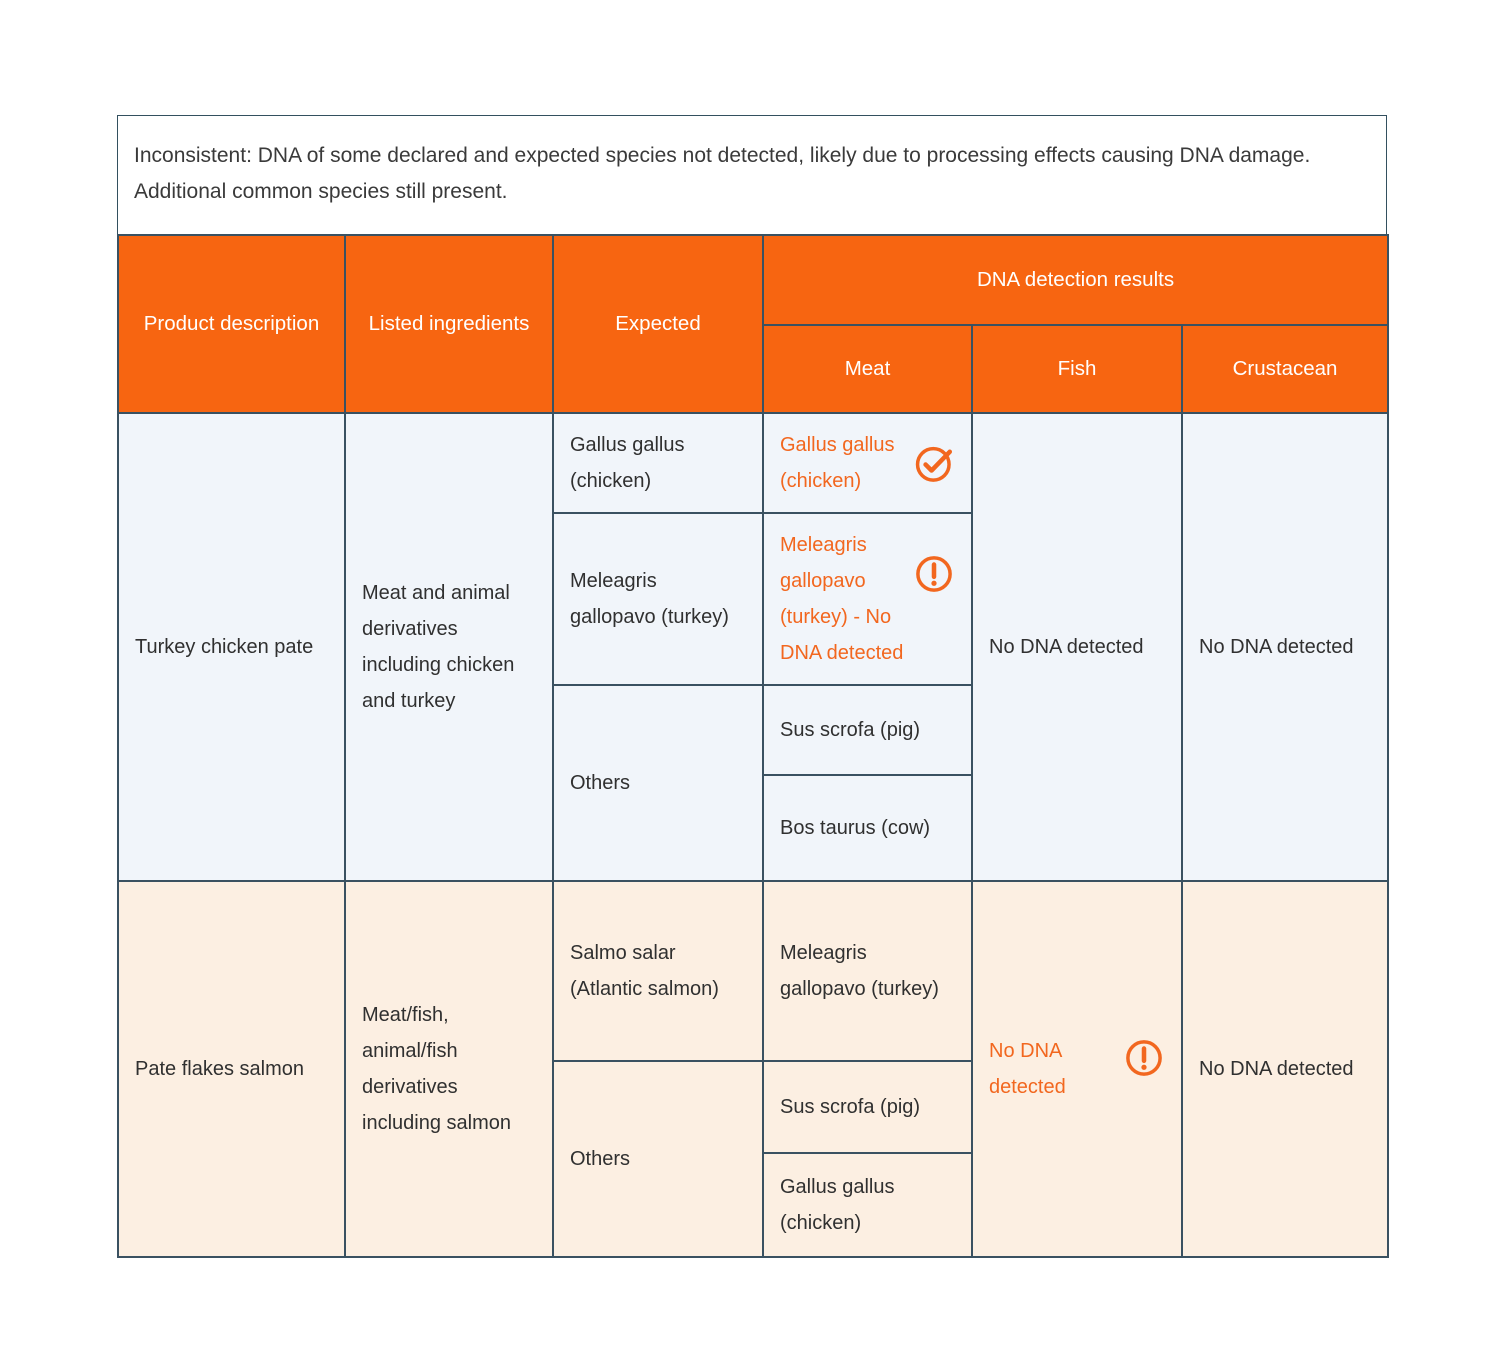 The width and height of the screenshot is (1504, 1359). What do you see at coordinates (1077, 369) in the screenshot?
I see `col-header-fish: Fish` at bounding box center [1077, 369].